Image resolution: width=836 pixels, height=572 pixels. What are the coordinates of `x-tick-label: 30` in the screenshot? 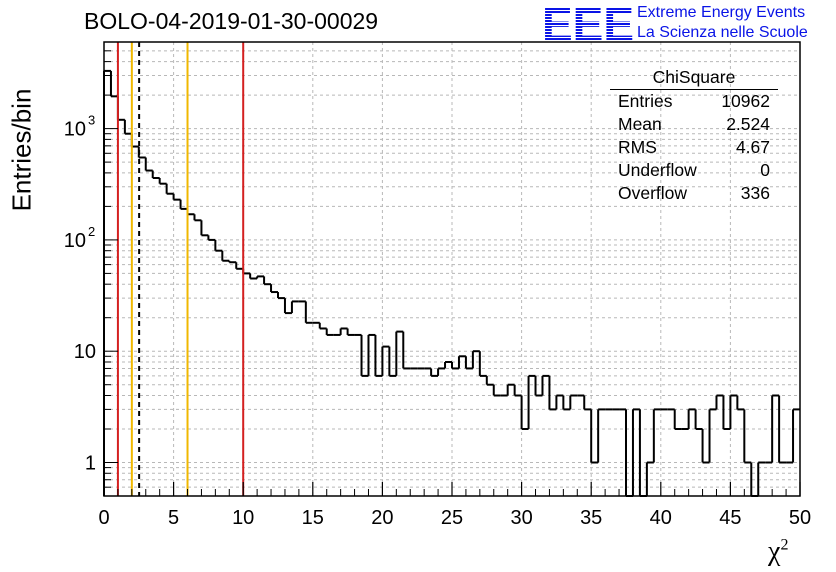 It's located at (521, 518).